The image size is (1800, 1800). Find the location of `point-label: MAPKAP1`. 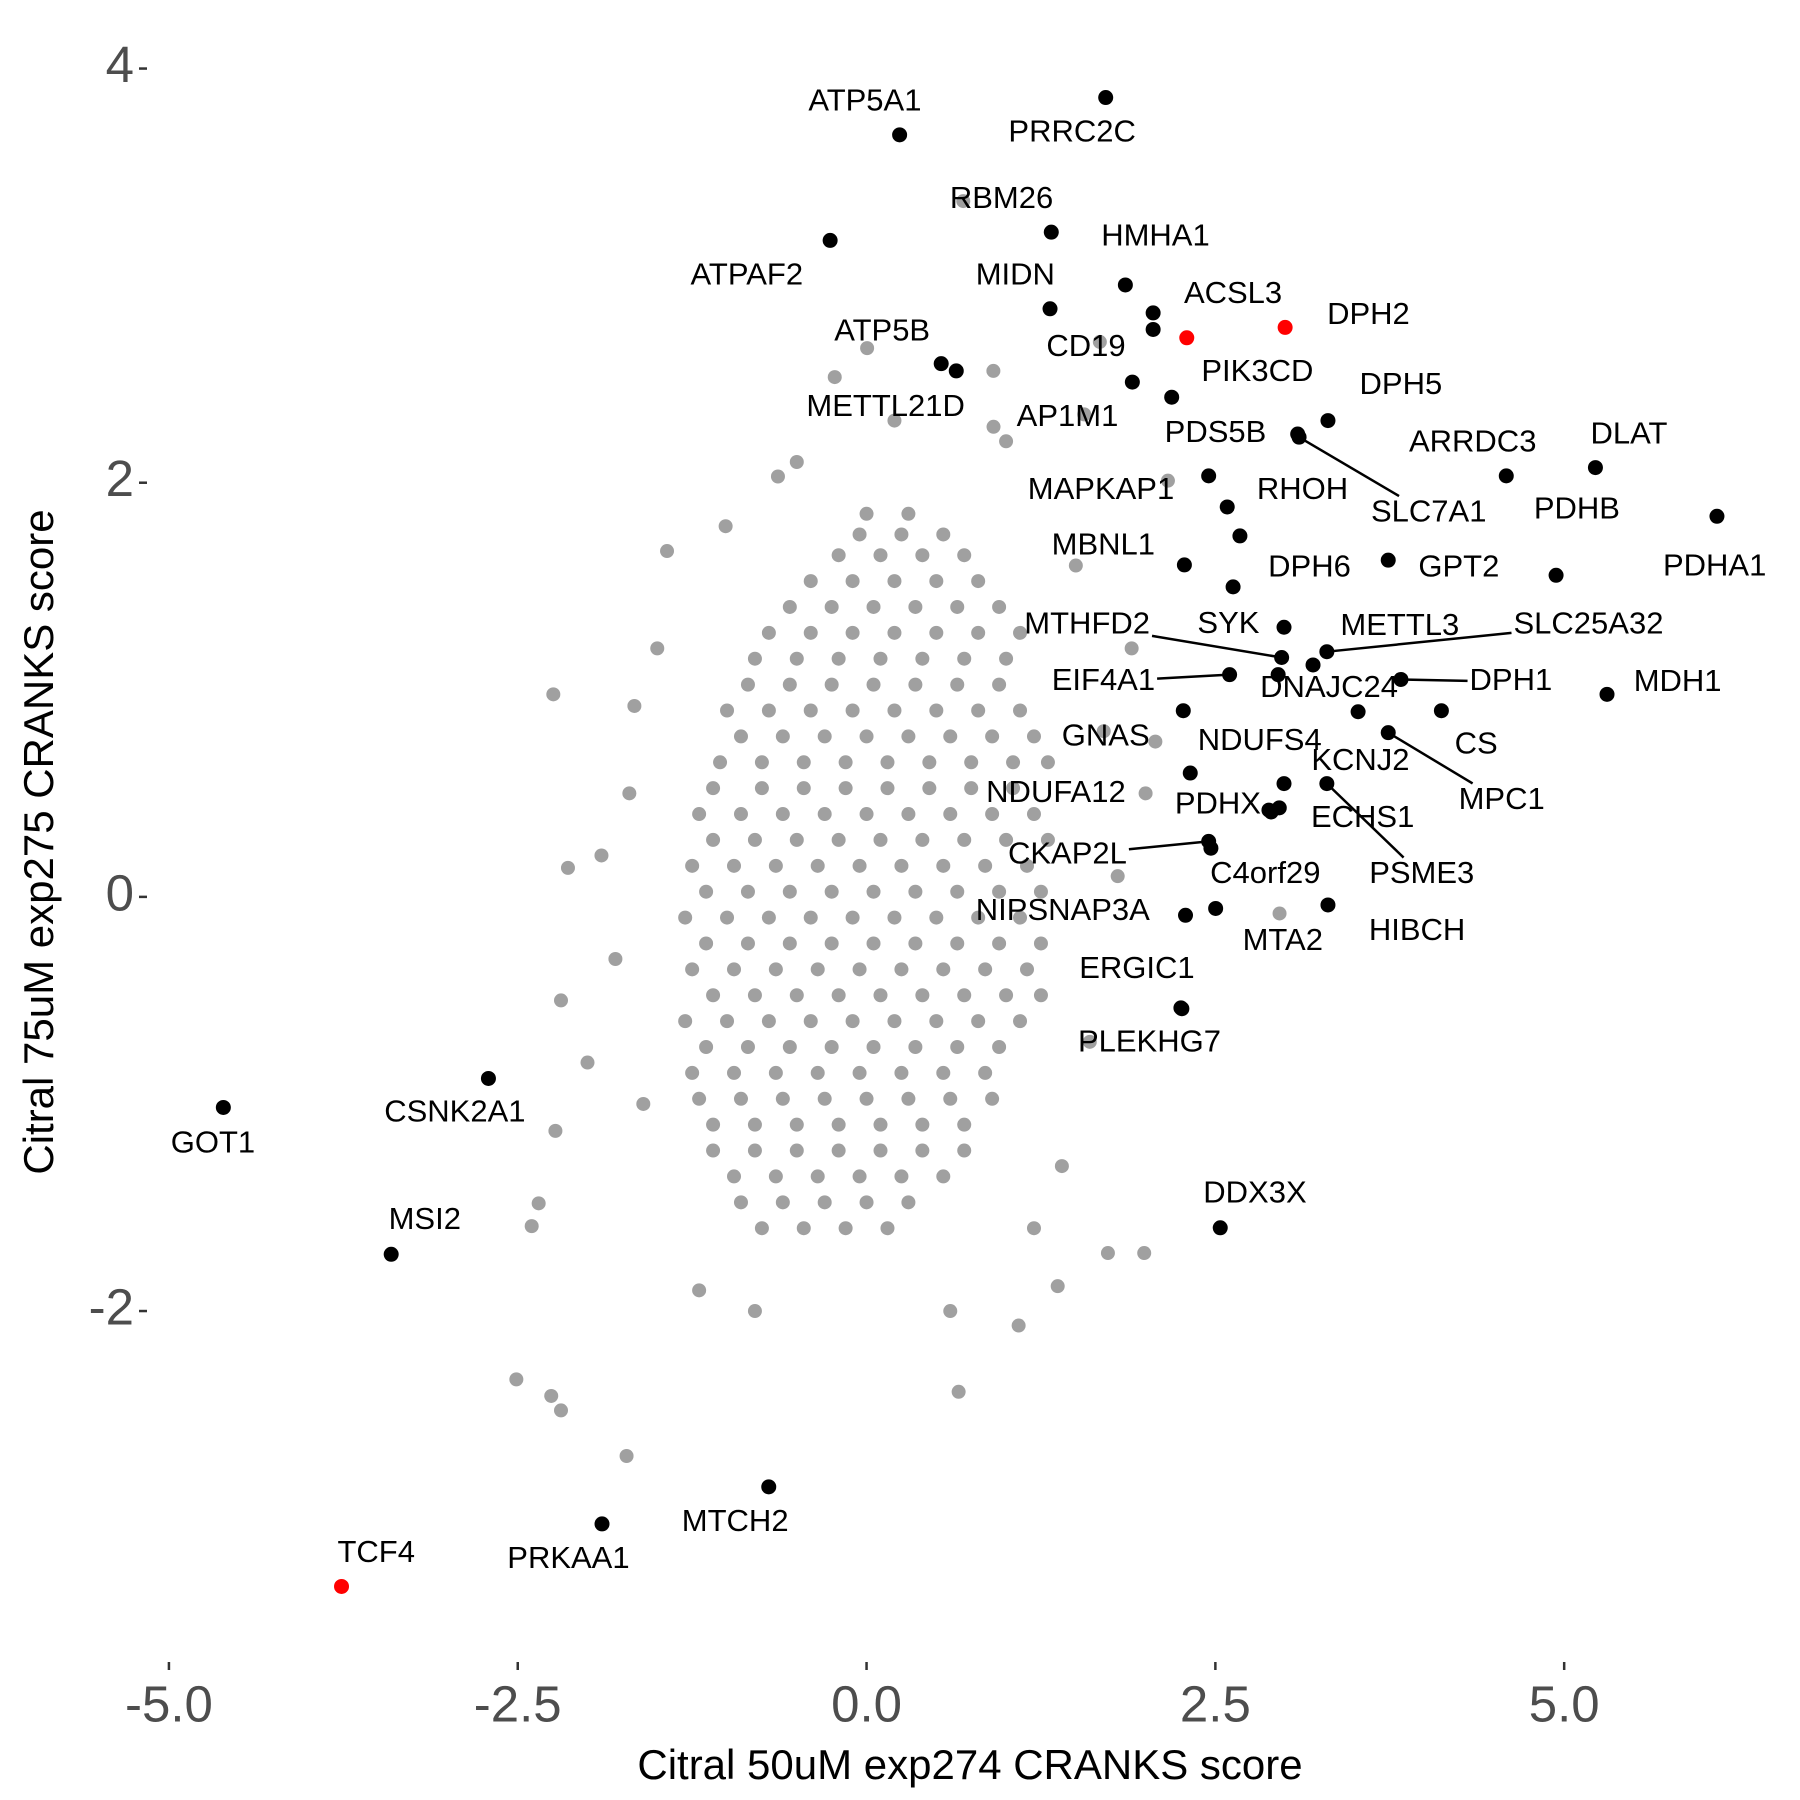

point-label: MAPKAP1 is located at coordinates (1101, 488).